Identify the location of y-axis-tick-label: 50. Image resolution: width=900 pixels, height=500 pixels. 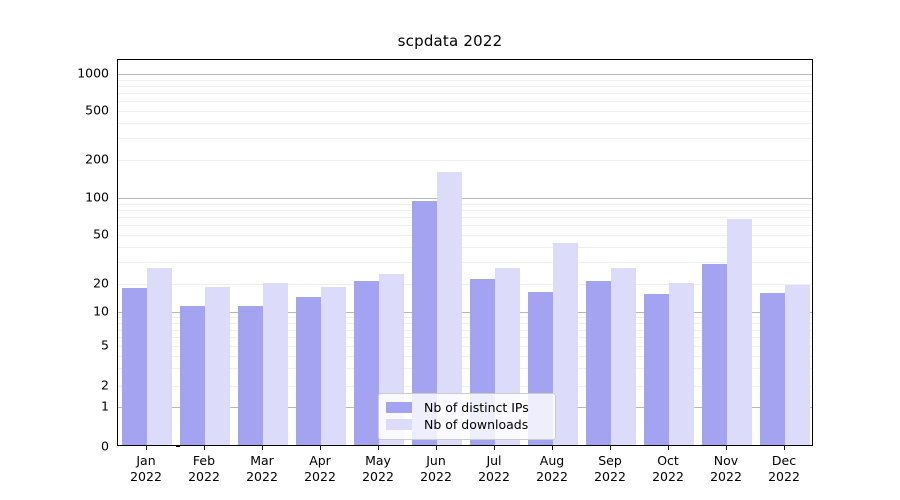
(101, 234).